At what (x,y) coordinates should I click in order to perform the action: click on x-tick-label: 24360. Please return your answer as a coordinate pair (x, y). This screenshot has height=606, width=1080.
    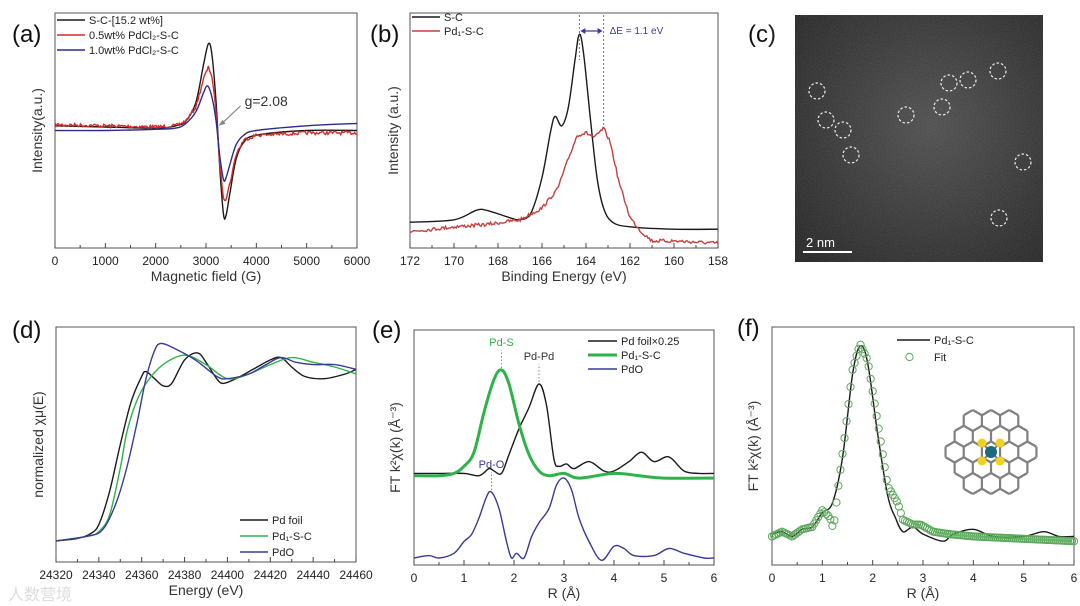
    Looking at the image, I should click on (142, 575).